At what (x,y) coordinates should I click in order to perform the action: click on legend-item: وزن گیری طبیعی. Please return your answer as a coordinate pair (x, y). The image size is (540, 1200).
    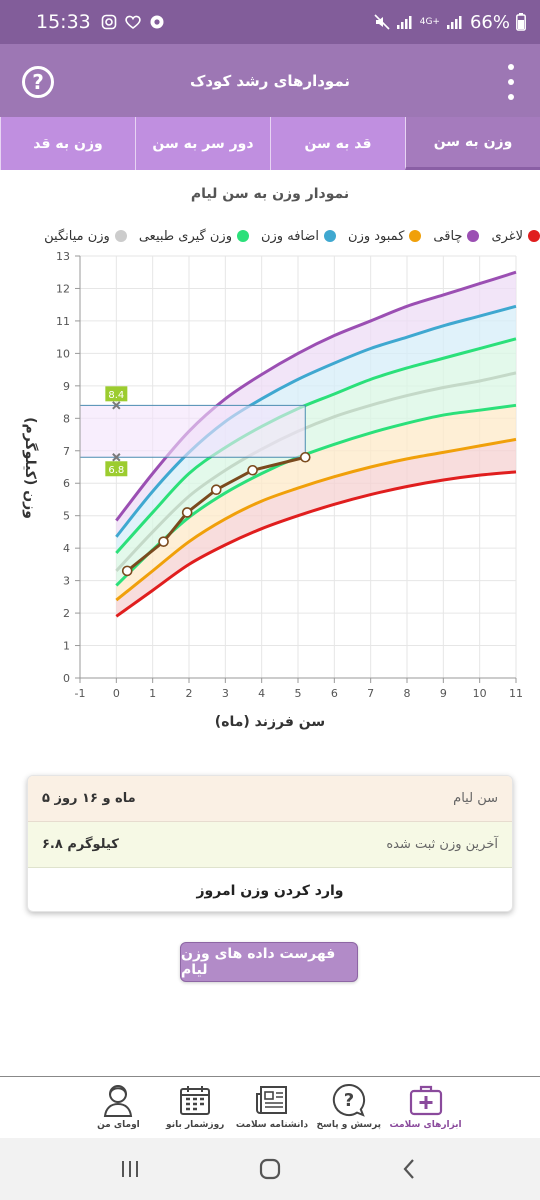
    Looking at the image, I should click on (194, 236).